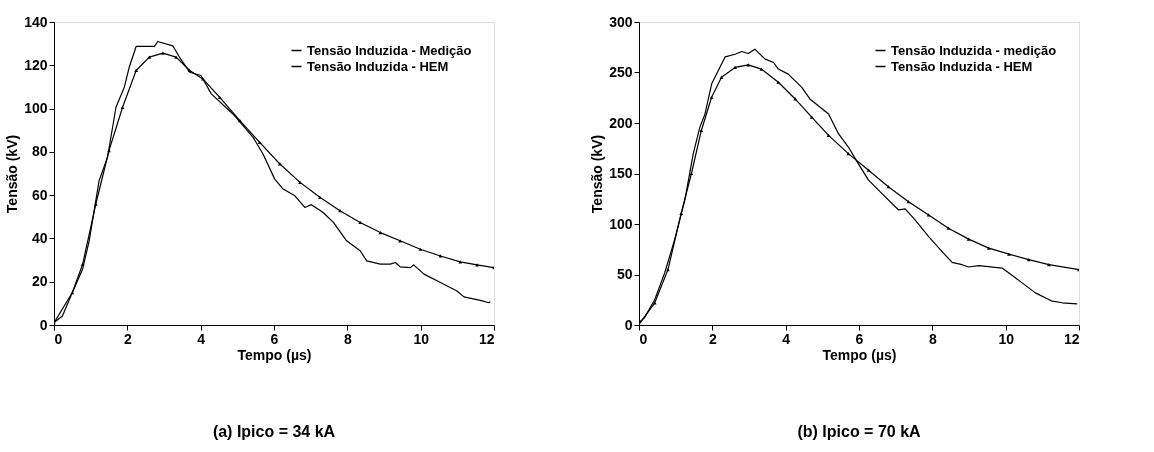 The image size is (1154, 452). What do you see at coordinates (39, 281) in the screenshot?
I see `y-tick-label: 20` at bounding box center [39, 281].